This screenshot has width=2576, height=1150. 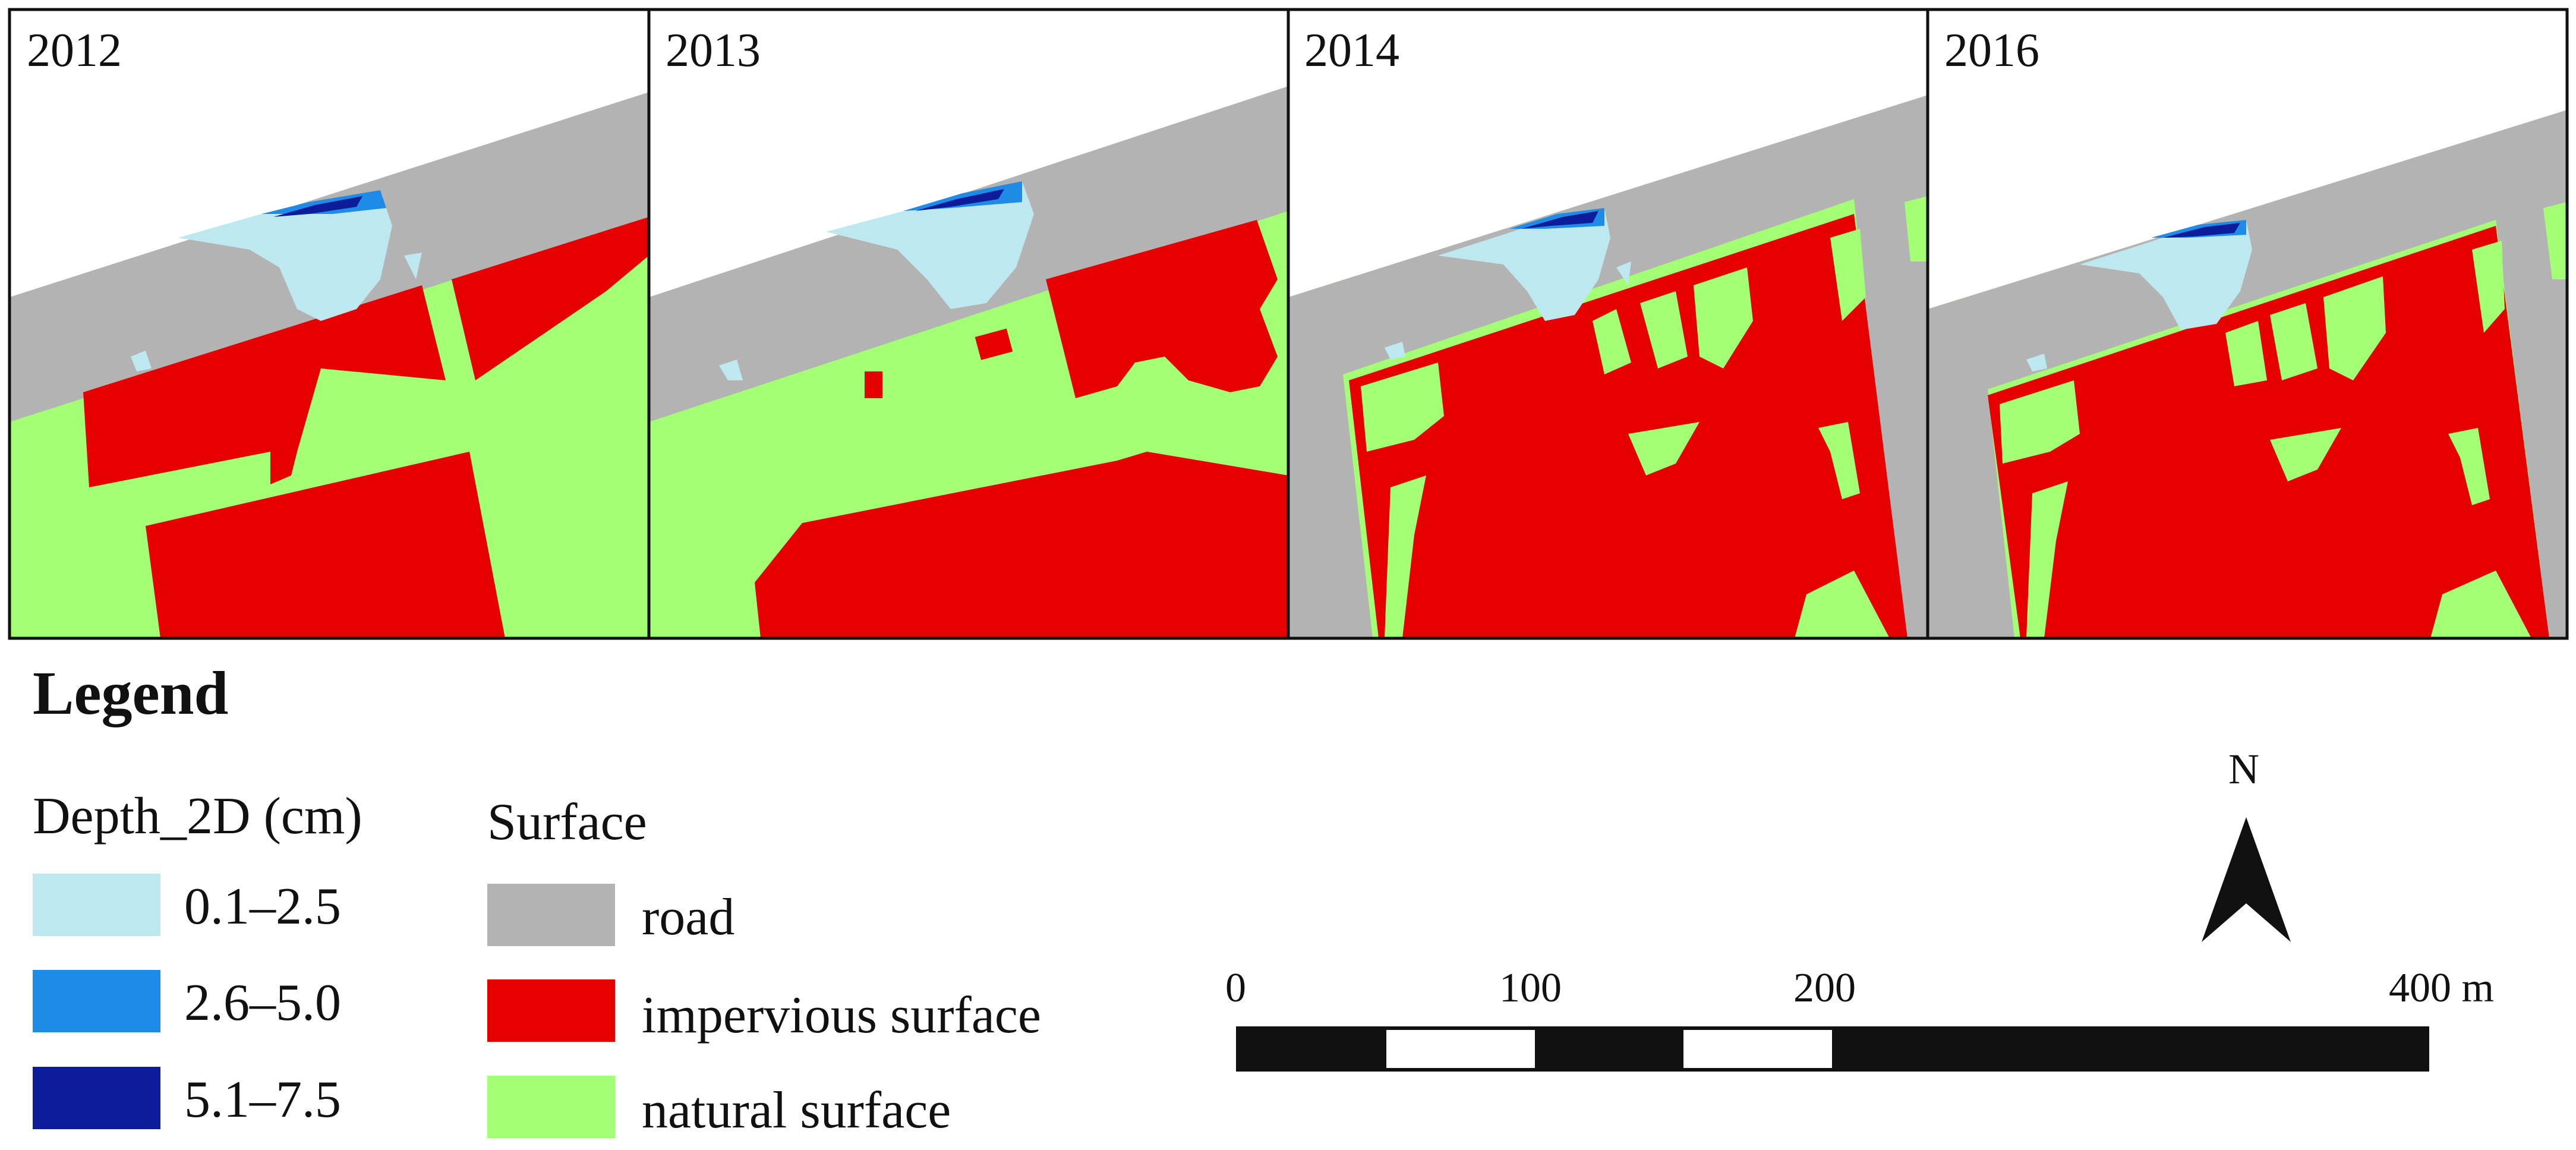 I want to click on depth-swatch-mid, so click(x=97, y=1001).